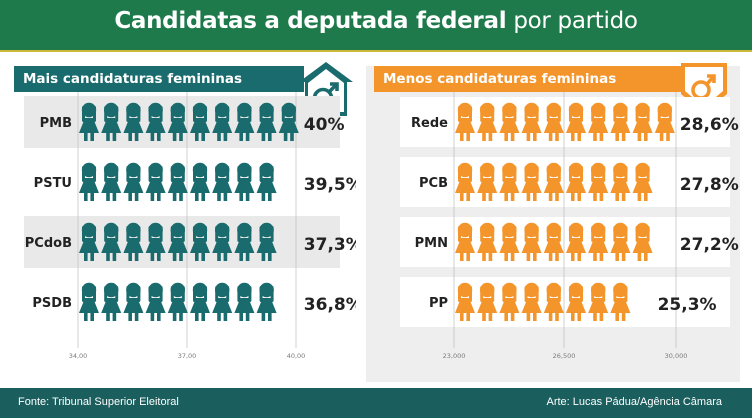 Image resolution: width=752 pixels, height=418 pixels. Describe the element at coordinates (324, 125) in the screenshot. I see `value-label: 40%` at that location.